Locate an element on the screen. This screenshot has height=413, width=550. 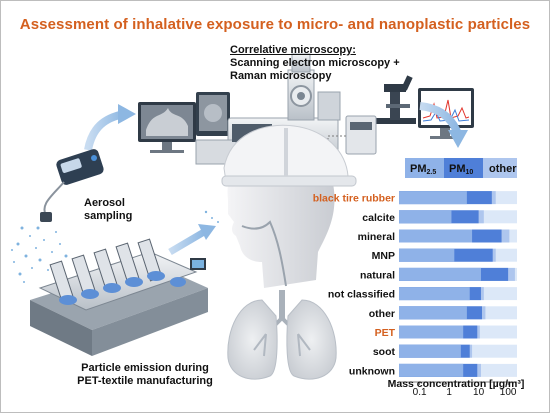
chart-x-axis: 0.1 1 10 100 is located at coordinates (458, 389).